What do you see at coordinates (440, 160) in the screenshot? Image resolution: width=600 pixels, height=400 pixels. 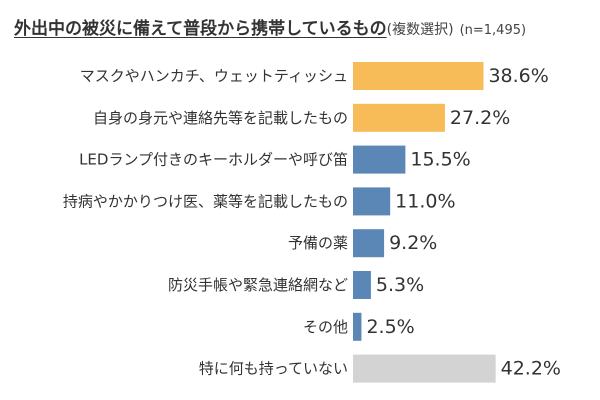 I see `value-label: 15.5%` at bounding box center [440, 160].